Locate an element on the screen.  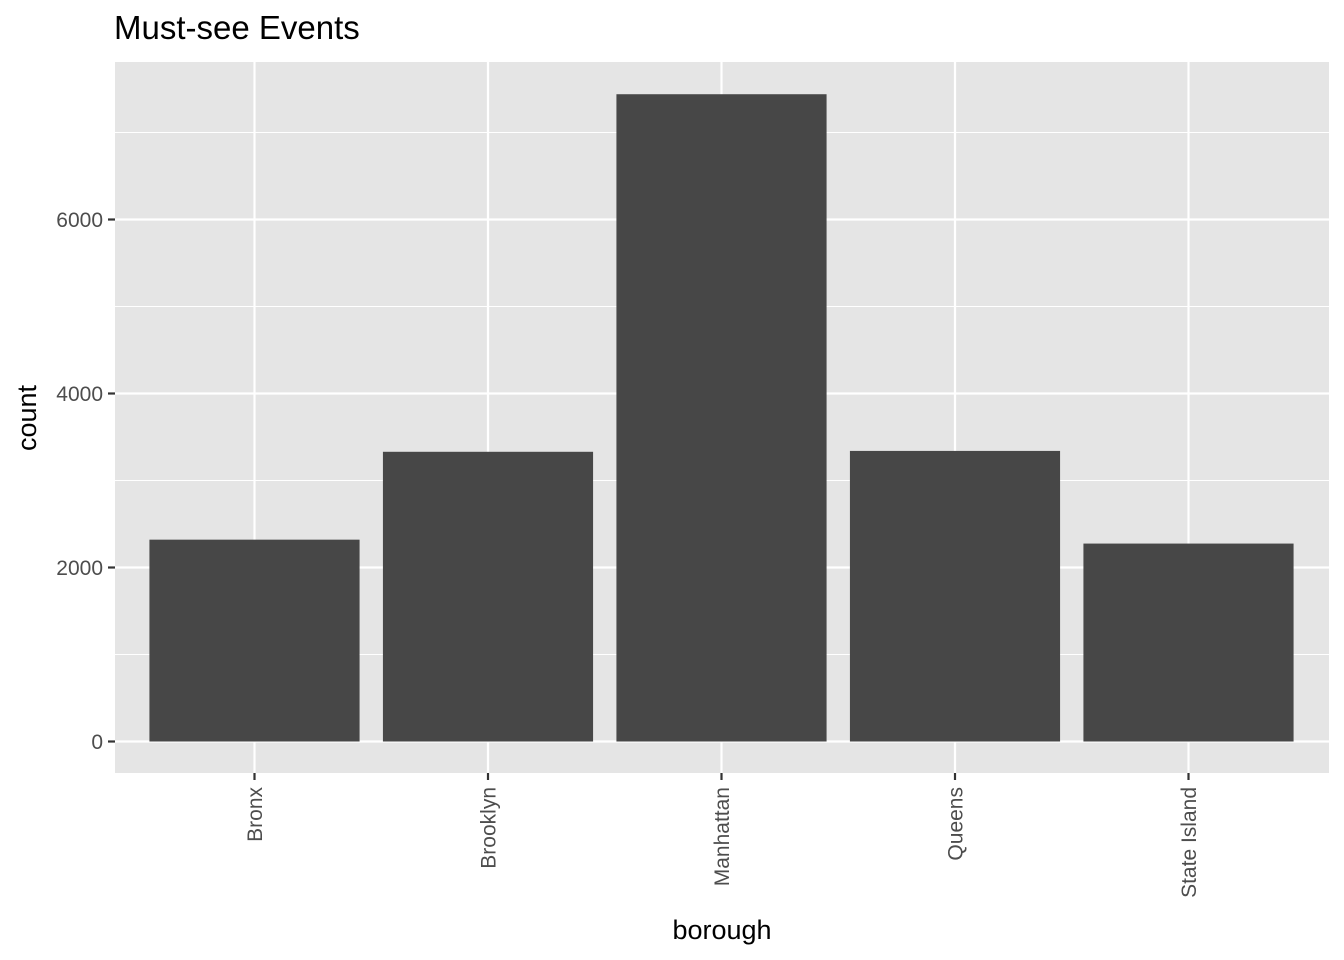
bar-manhattan is located at coordinates (721, 418).